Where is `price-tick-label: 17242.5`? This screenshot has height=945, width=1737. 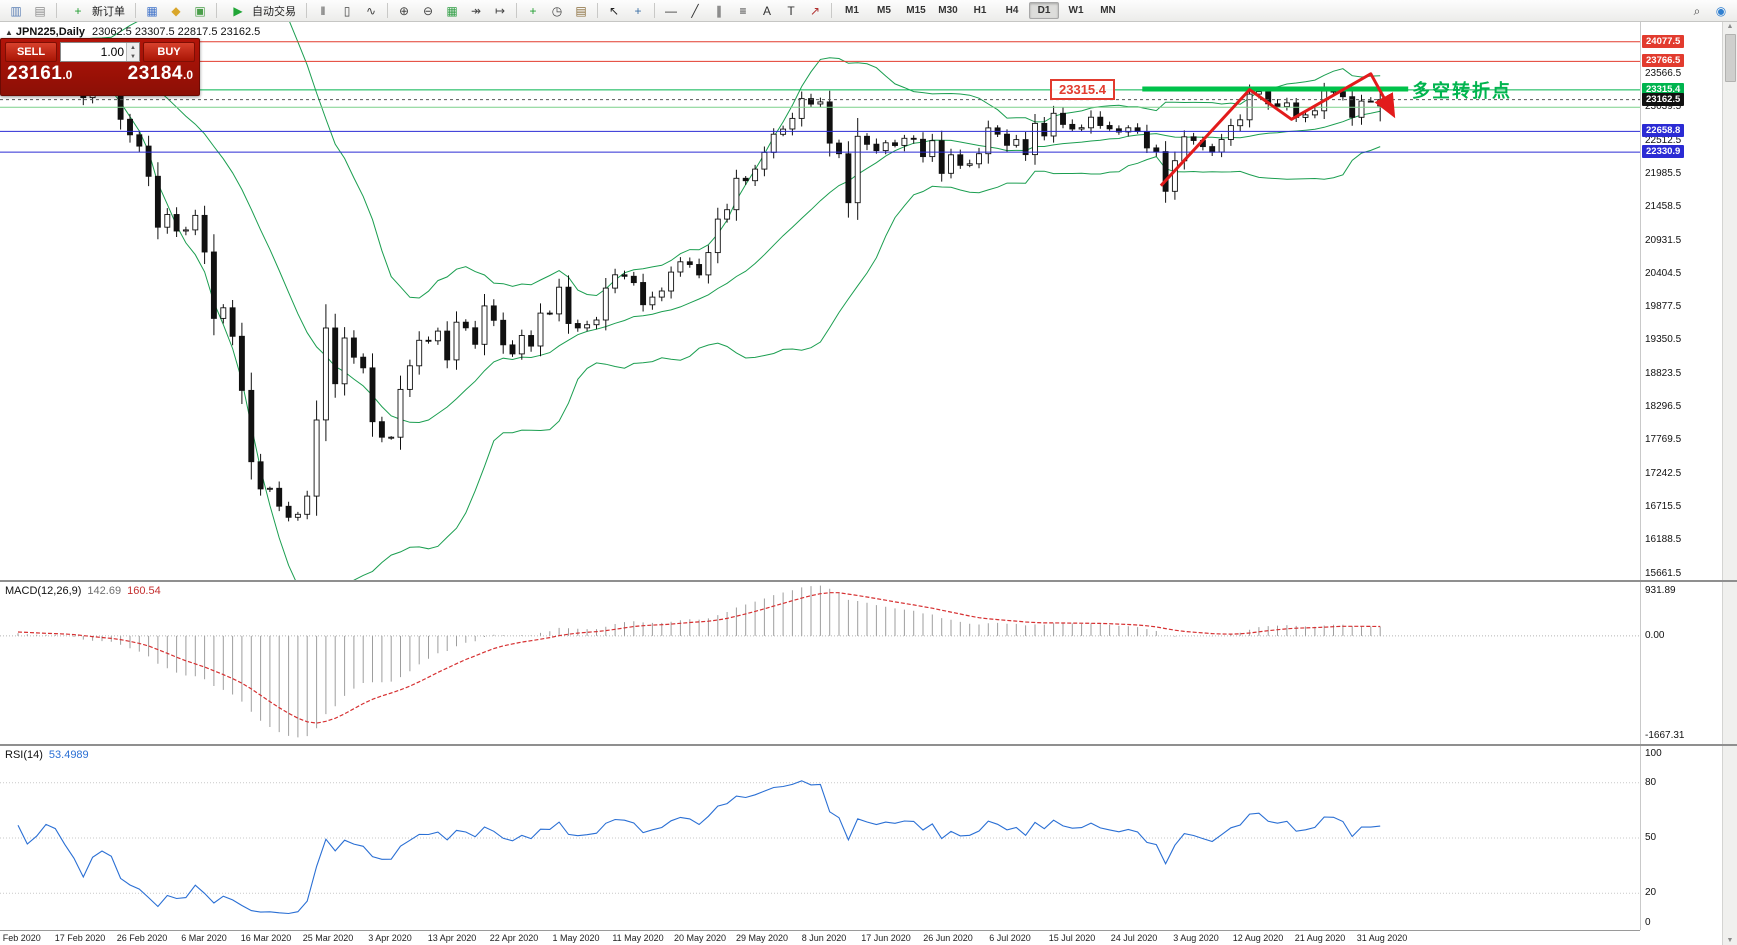
price-tick-label: 17242.5 is located at coordinates (1663, 473).